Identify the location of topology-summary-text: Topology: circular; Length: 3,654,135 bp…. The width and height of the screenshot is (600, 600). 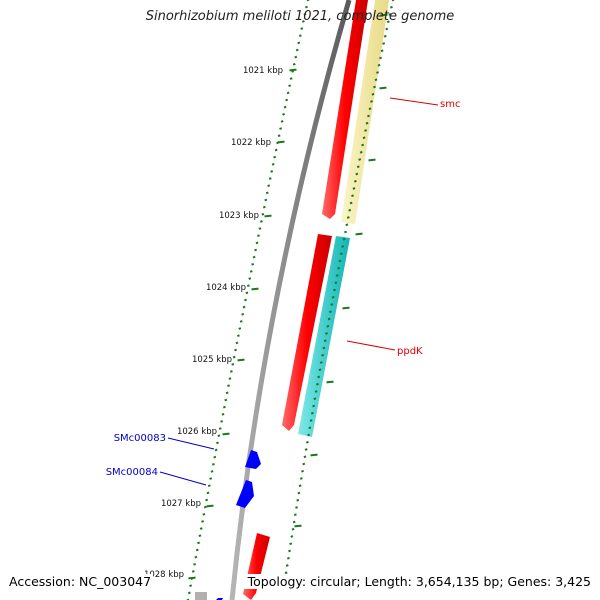
(417, 581).